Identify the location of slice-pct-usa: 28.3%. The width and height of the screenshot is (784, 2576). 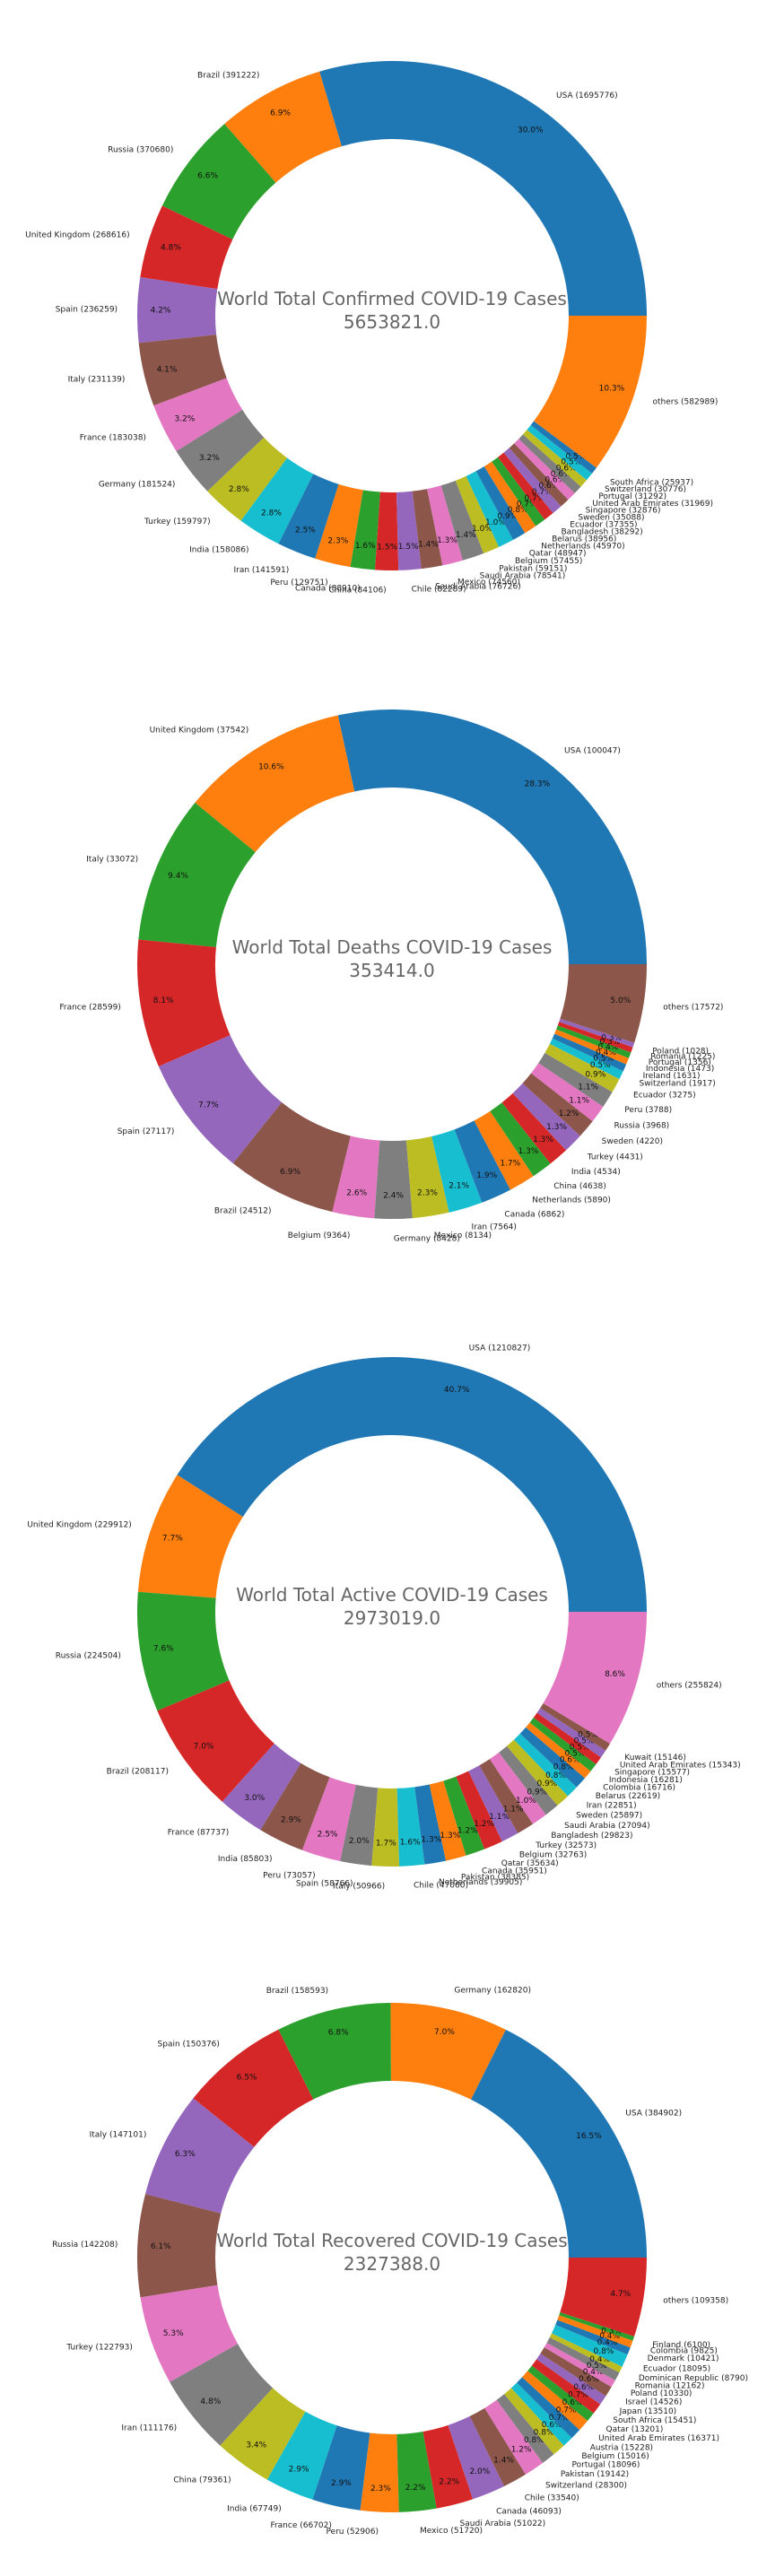
(538, 784).